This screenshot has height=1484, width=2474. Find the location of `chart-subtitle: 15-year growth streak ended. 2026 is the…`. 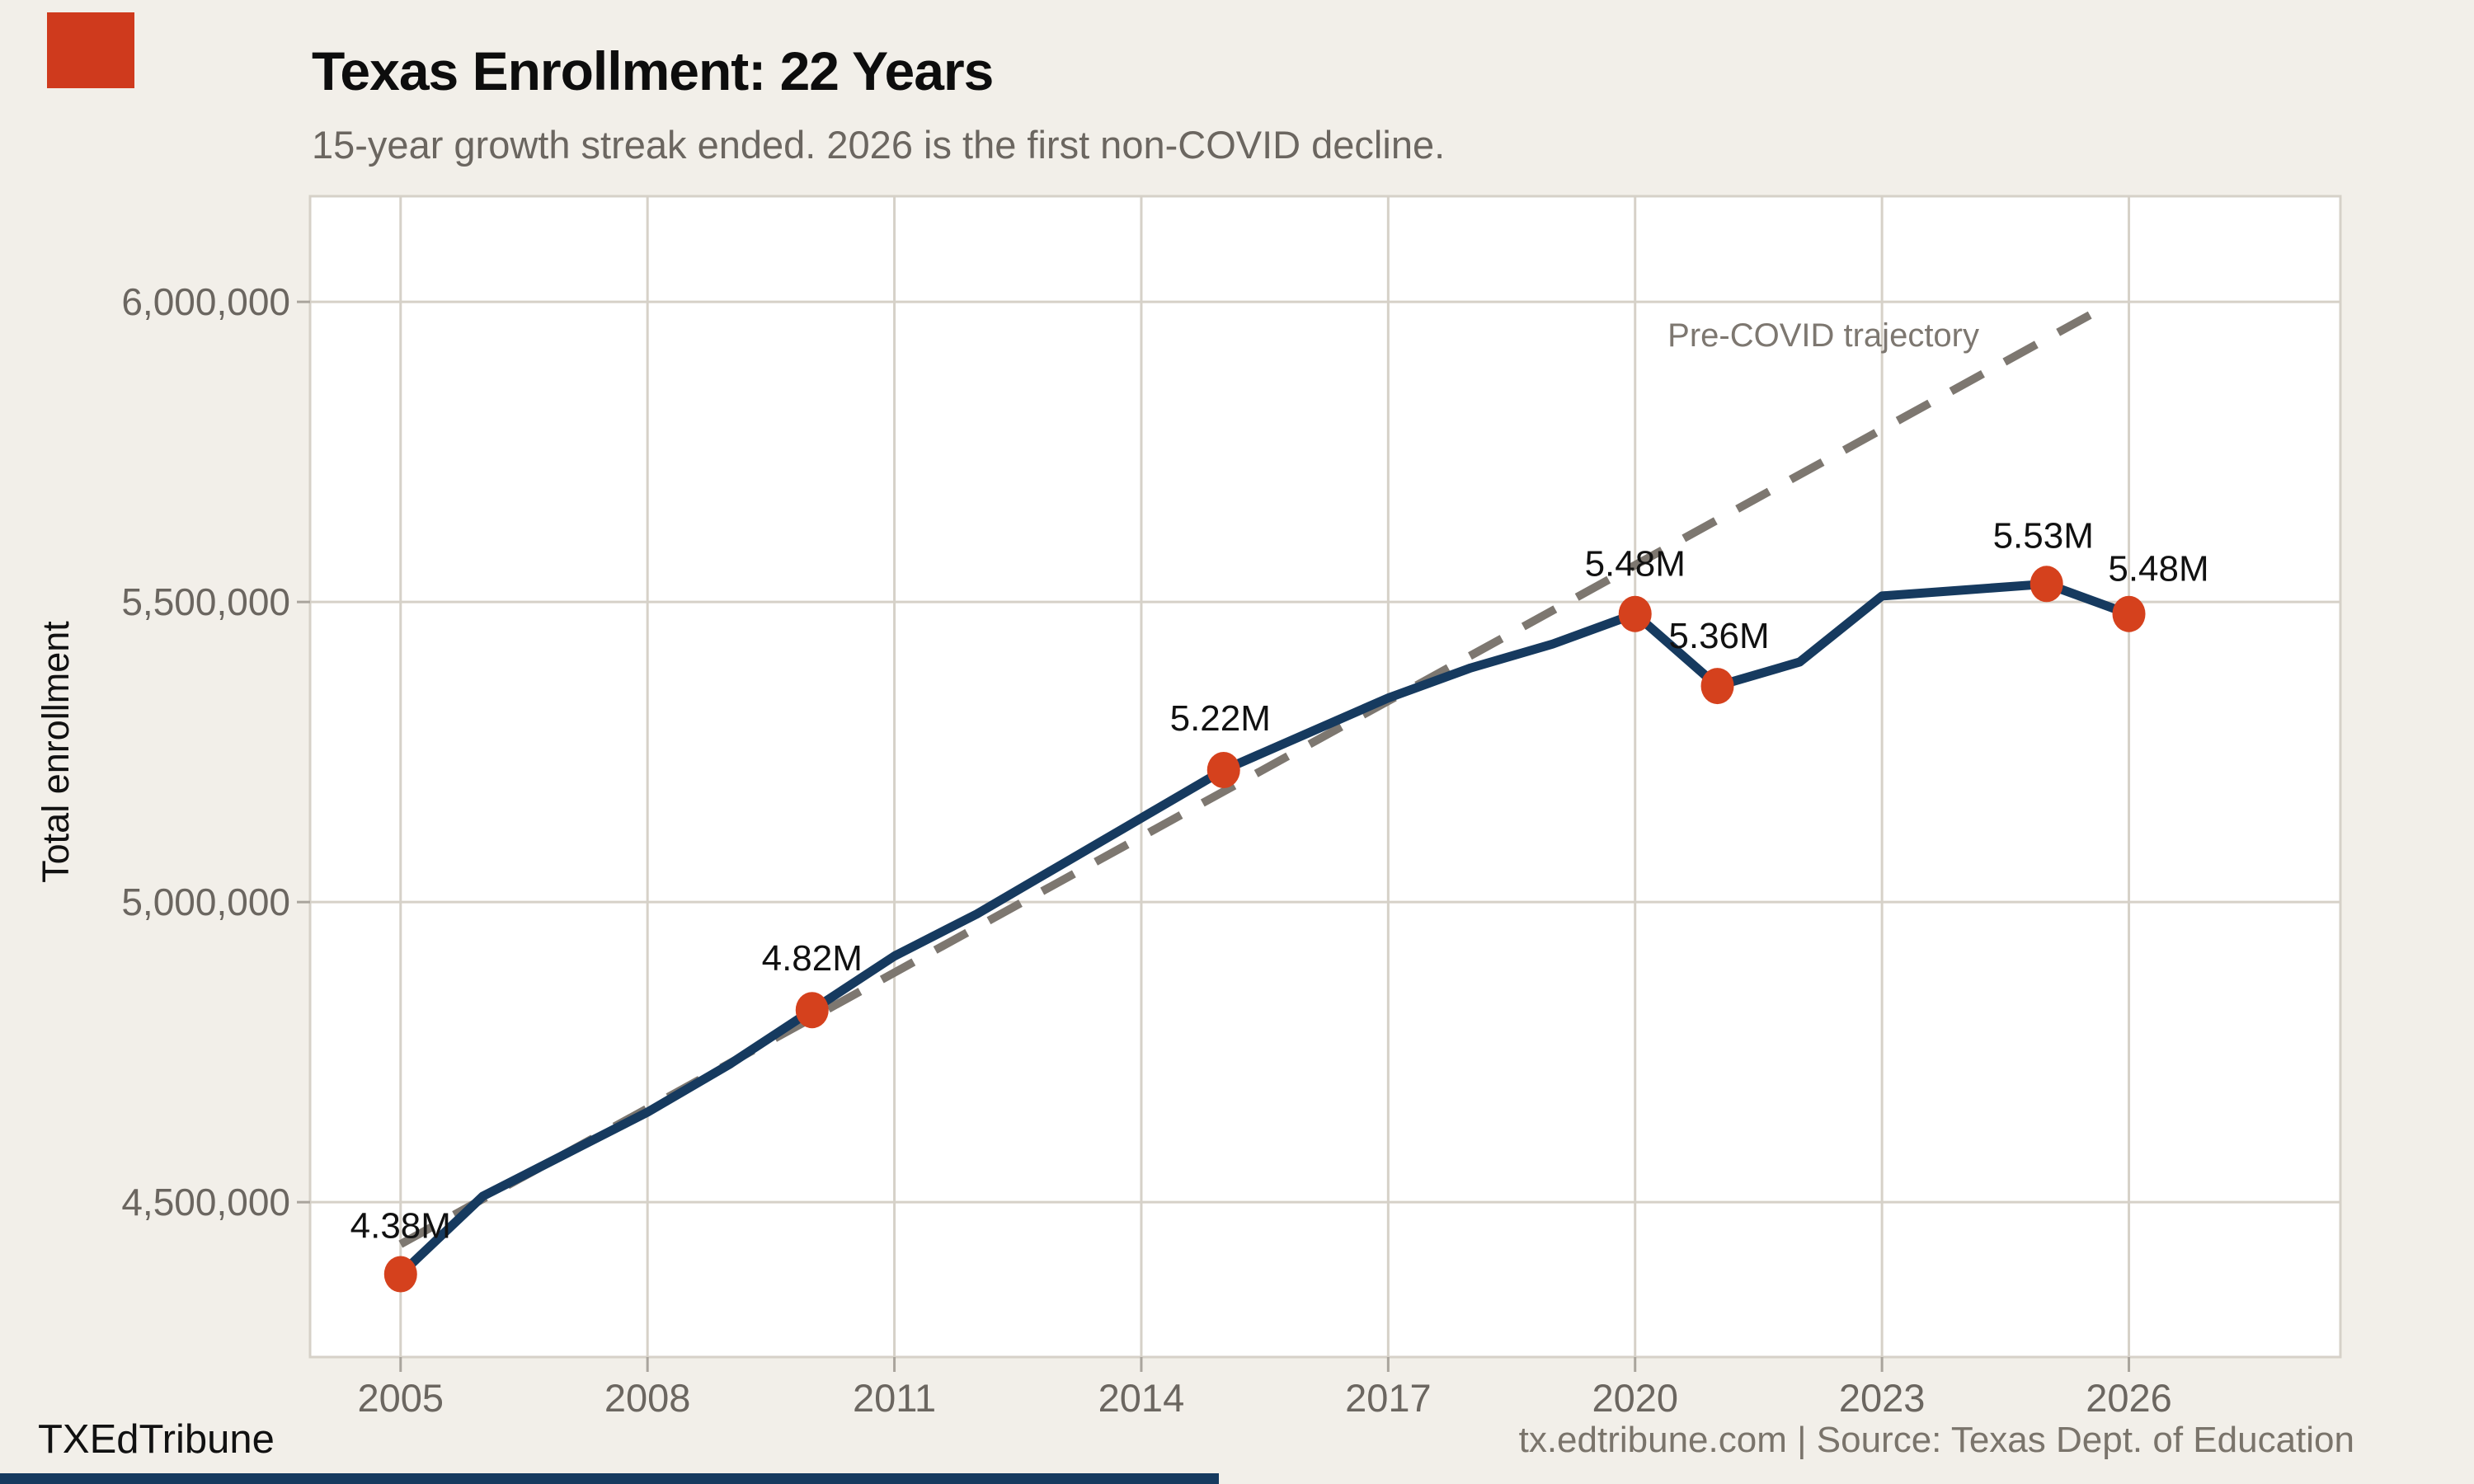

chart-subtitle: 15-year growth streak ended. 2026 is the… is located at coordinates (879, 145).